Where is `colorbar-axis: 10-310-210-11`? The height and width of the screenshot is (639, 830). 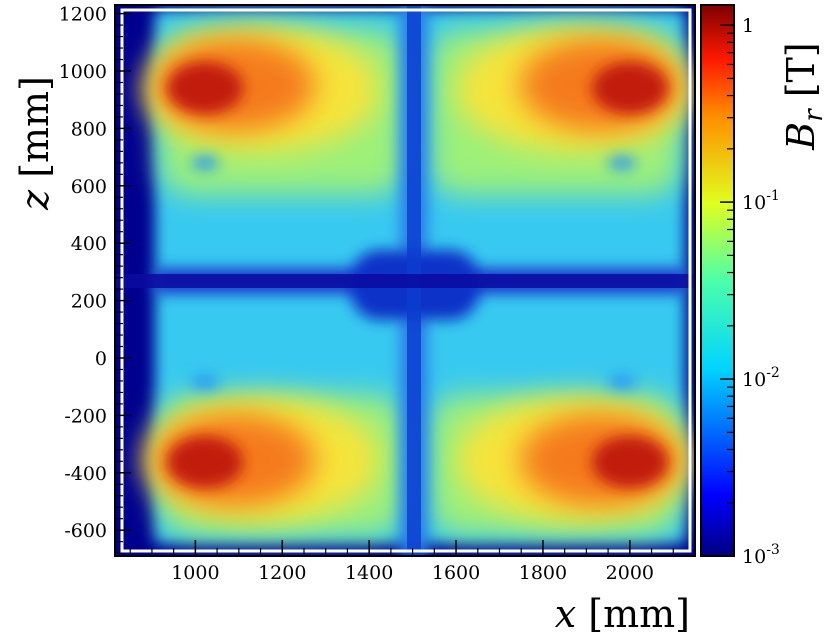
colorbar-axis: 10-310-210-11 is located at coordinates (750, 291).